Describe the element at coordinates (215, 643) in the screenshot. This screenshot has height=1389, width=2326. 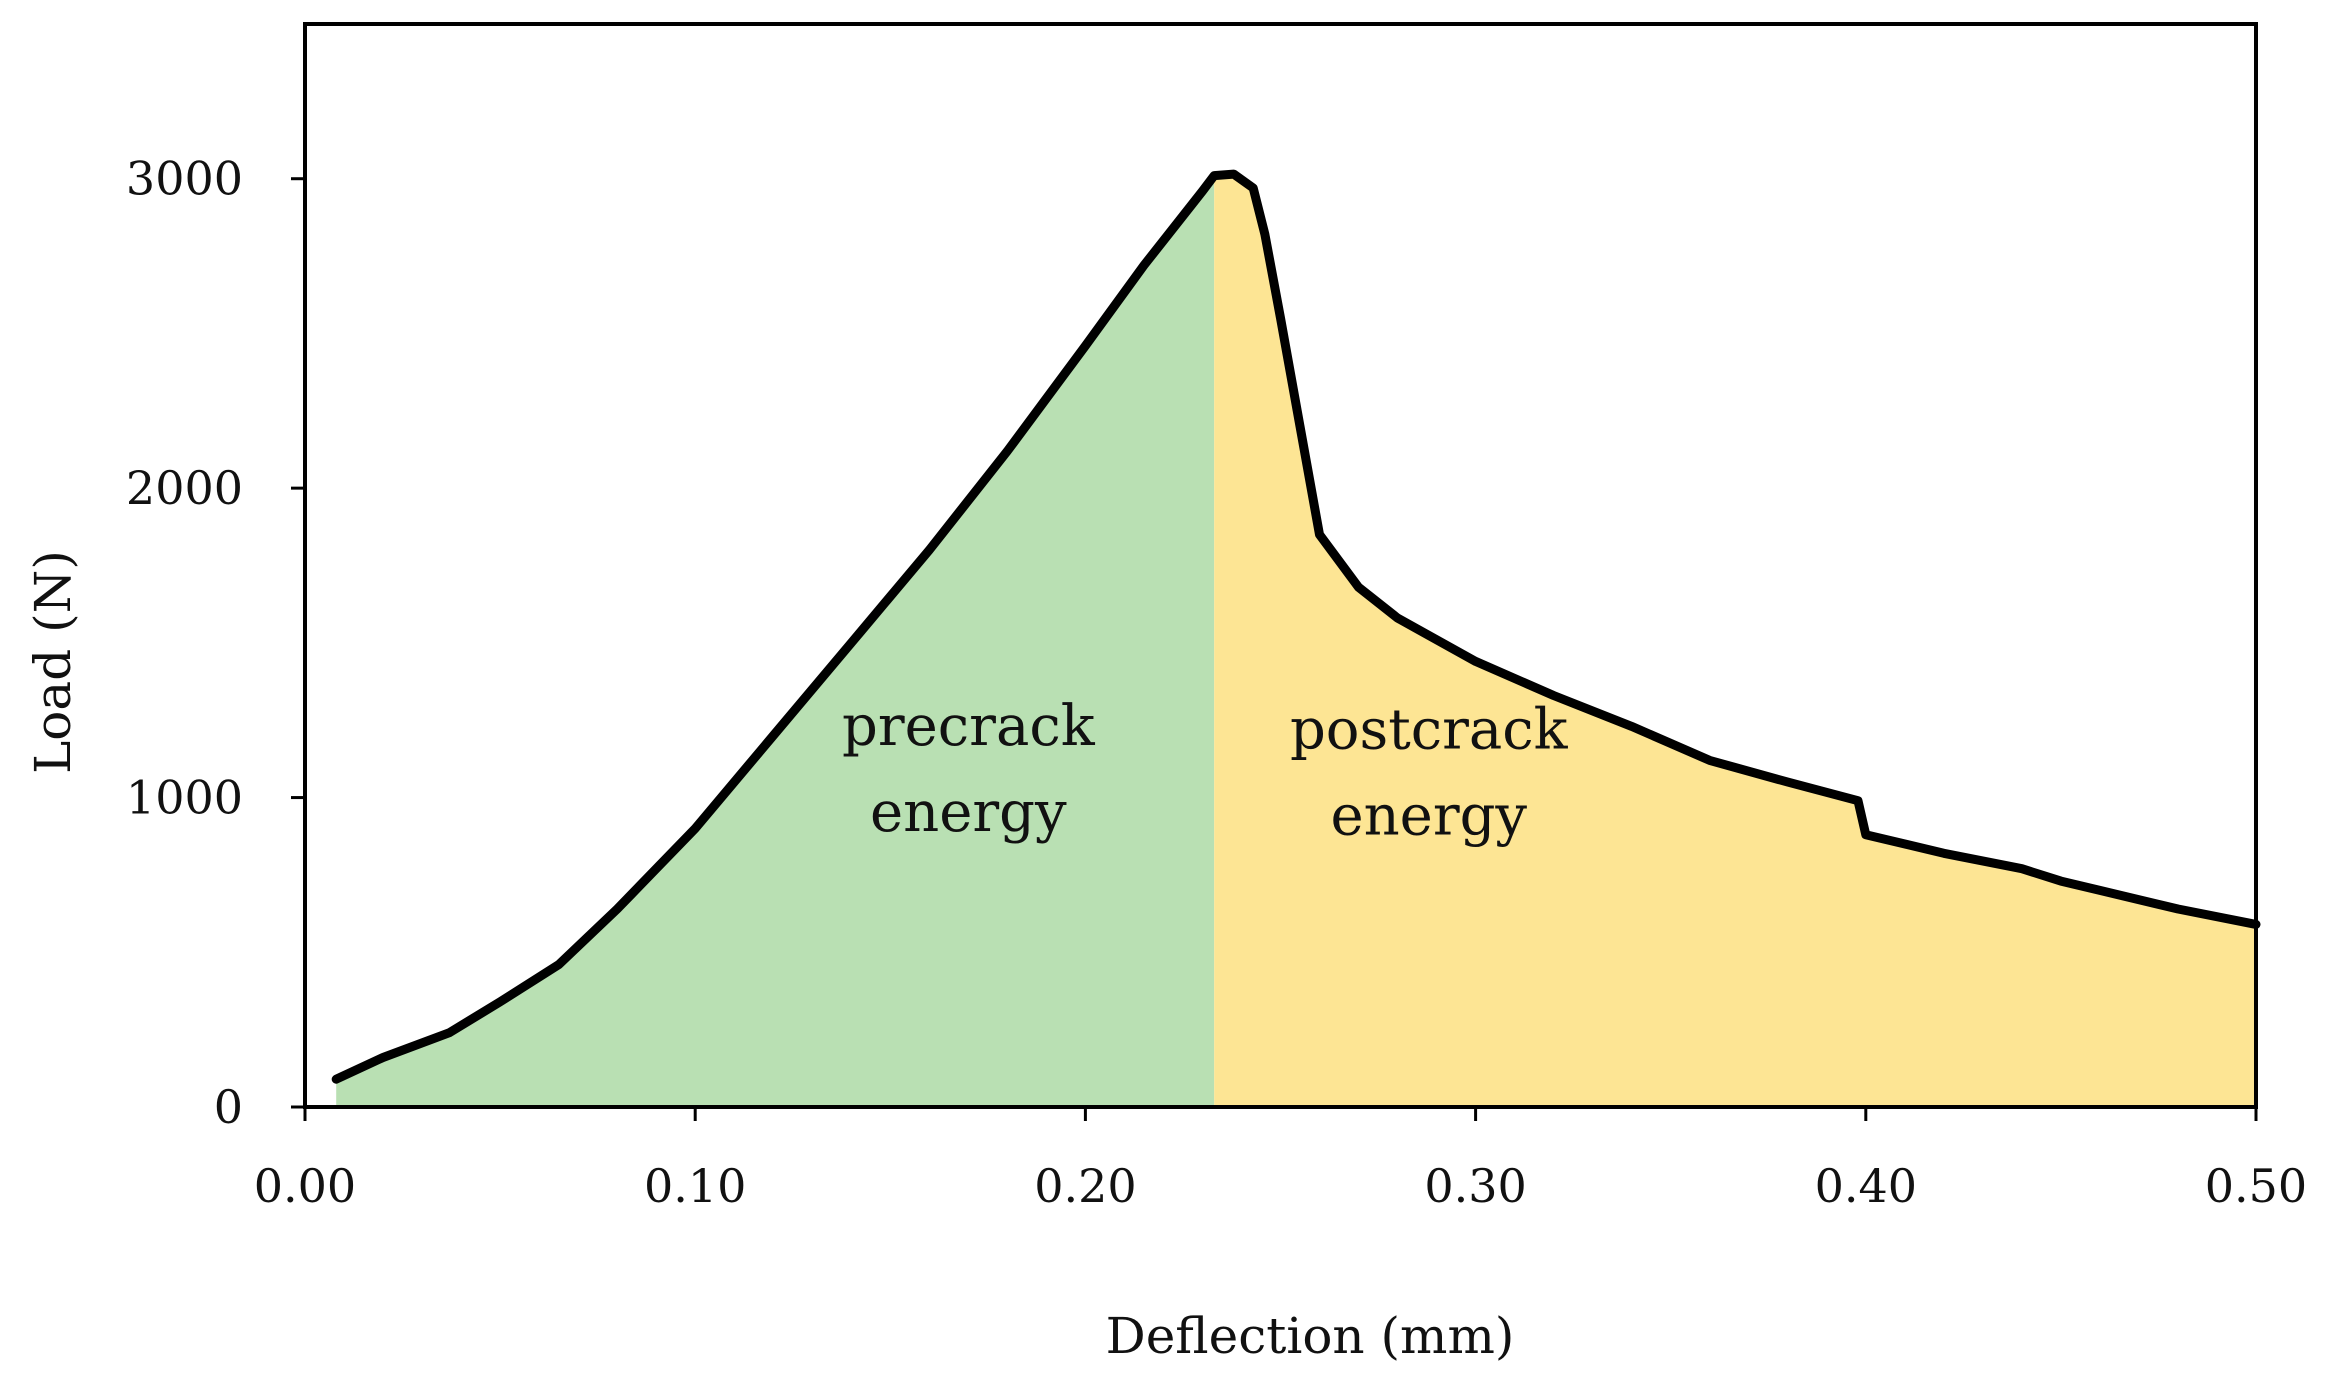
I see `y-axis-ticks: 0 1000 2000 3000` at that location.